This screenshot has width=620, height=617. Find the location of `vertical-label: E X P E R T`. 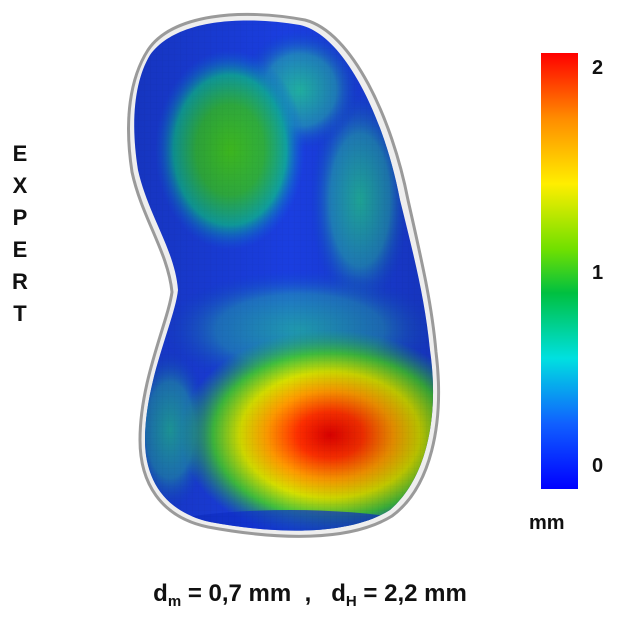

vertical-label: E X P E R T is located at coordinates (20, 234).